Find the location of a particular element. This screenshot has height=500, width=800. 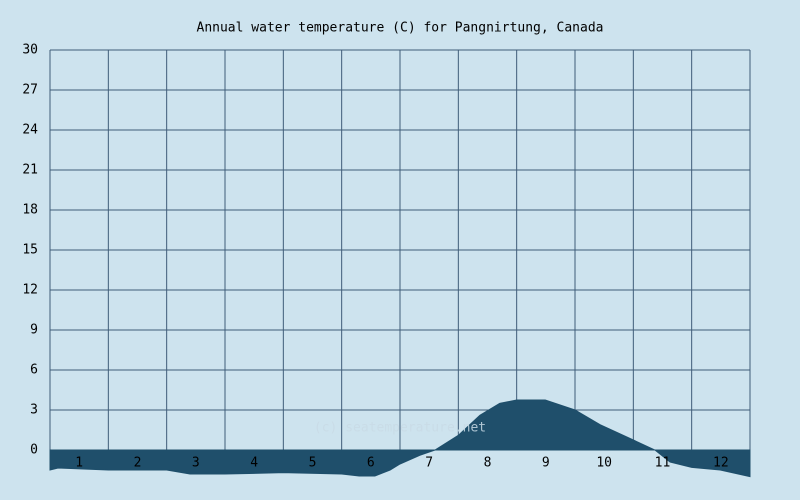

y-tick-label: 9 is located at coordinates (34, 330).